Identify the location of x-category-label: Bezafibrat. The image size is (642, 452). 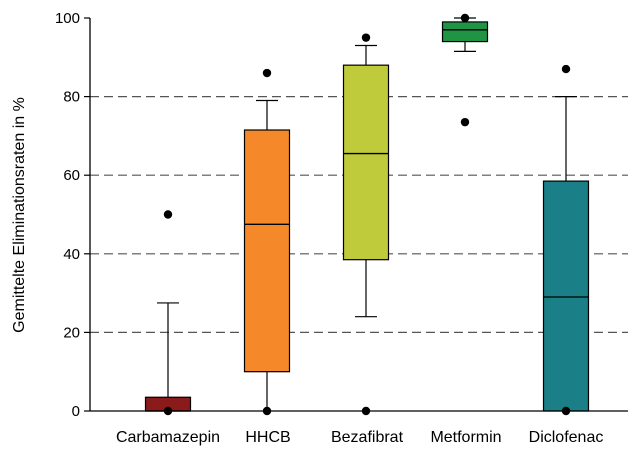
(367, 437).